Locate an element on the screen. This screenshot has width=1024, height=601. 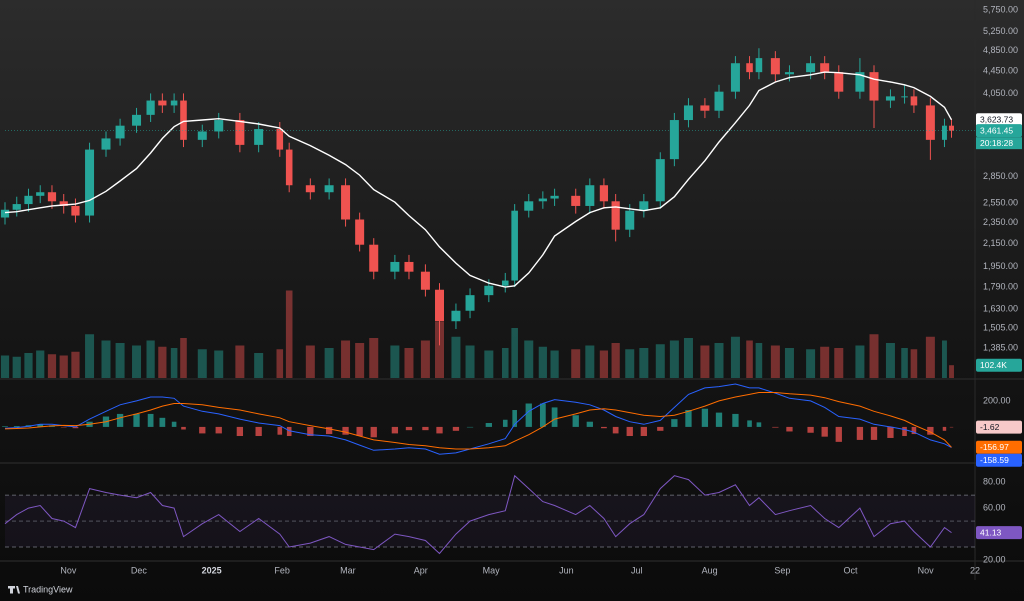
x-tick-label: Jun is located at coordinates (566, 570).